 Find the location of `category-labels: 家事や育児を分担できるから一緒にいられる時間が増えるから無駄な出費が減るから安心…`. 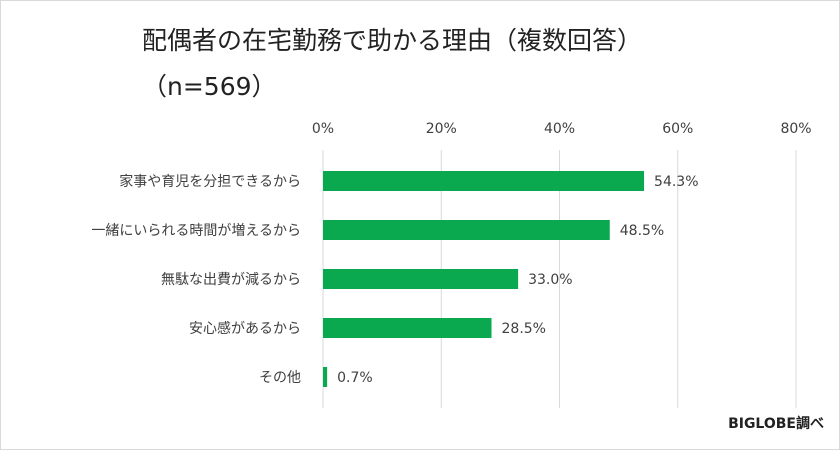

category-labels: 家事や育児を分担できるから一緒にいられる時間が増えるから無駄な出費が減るから安心… is located at coordinates (196, 279).